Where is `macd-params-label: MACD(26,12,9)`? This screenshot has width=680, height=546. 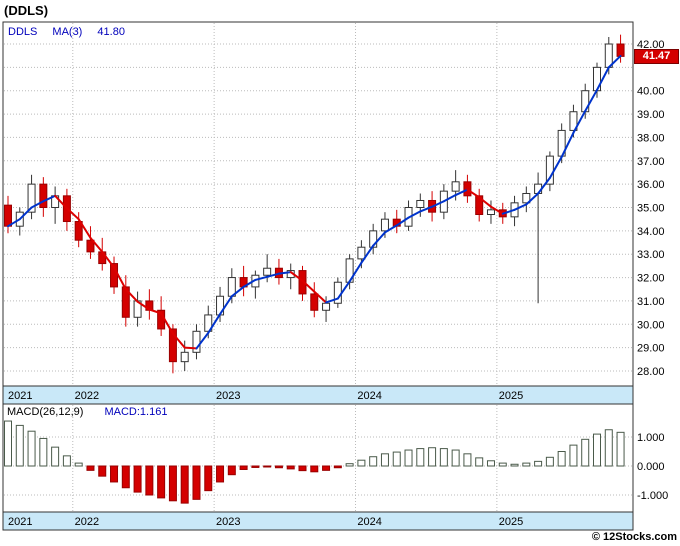
macd-params-label: MACD(26,12,9) is located at coordinates (45, 412).